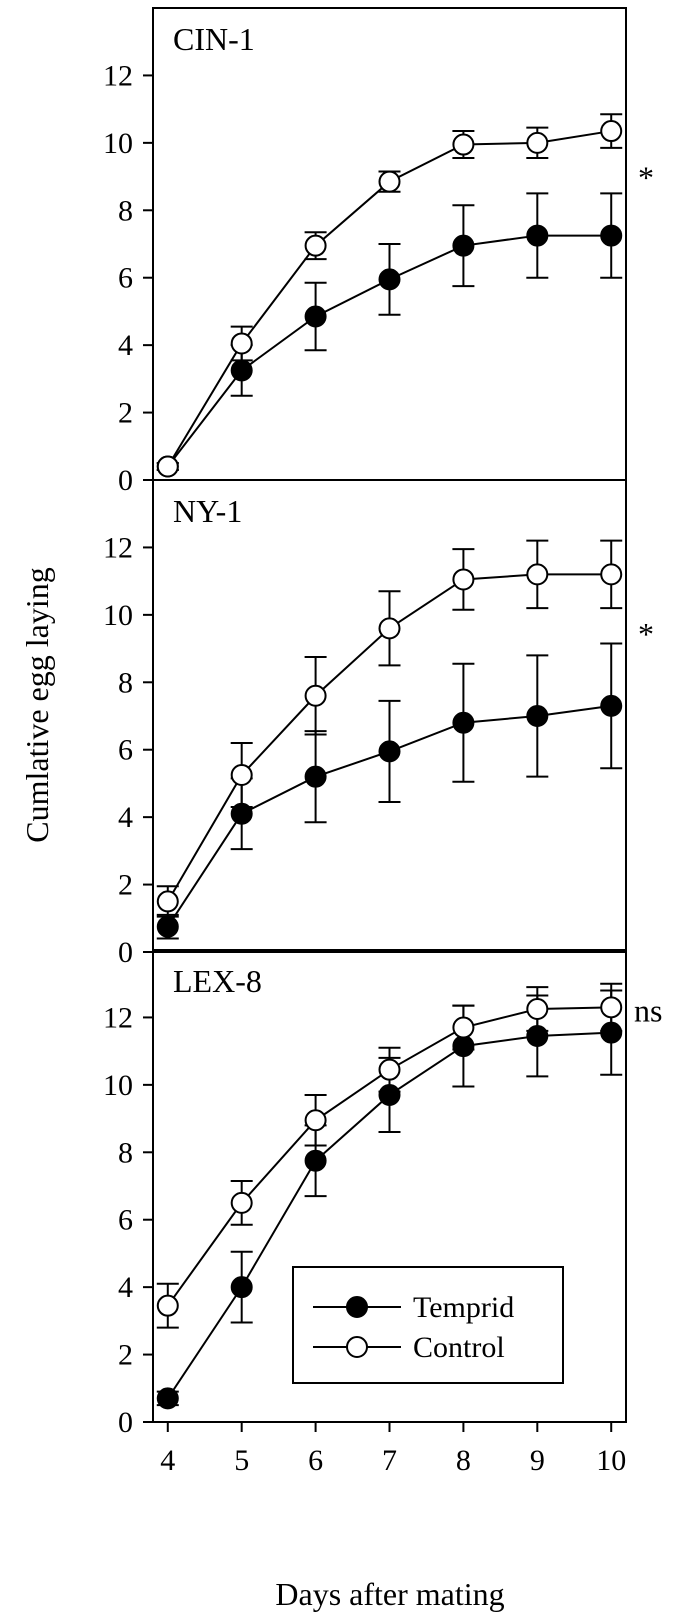 Image resolution: width=700 pixels, height=1621 pixels. What do you see at coordinates (389, 1460) in the screenshot?
I see `x-tick-label: 7` at bounding box center [389, 1460].